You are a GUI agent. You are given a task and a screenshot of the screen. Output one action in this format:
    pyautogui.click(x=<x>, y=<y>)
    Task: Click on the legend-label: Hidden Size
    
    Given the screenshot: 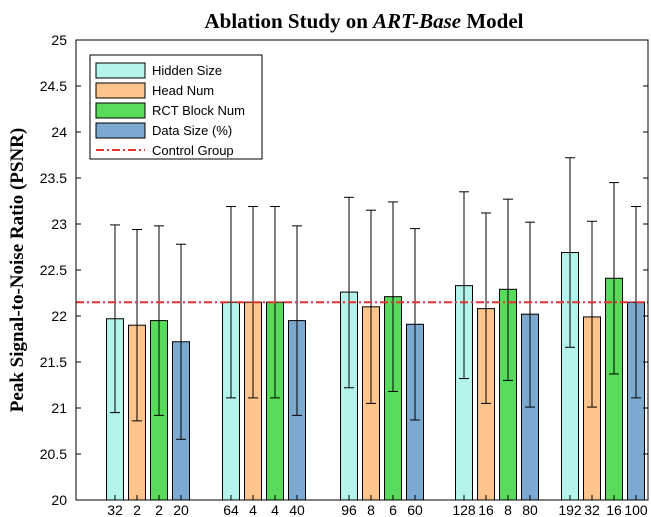 What is the action you would take?
    pyautogui.click(x=187, y=70)
    